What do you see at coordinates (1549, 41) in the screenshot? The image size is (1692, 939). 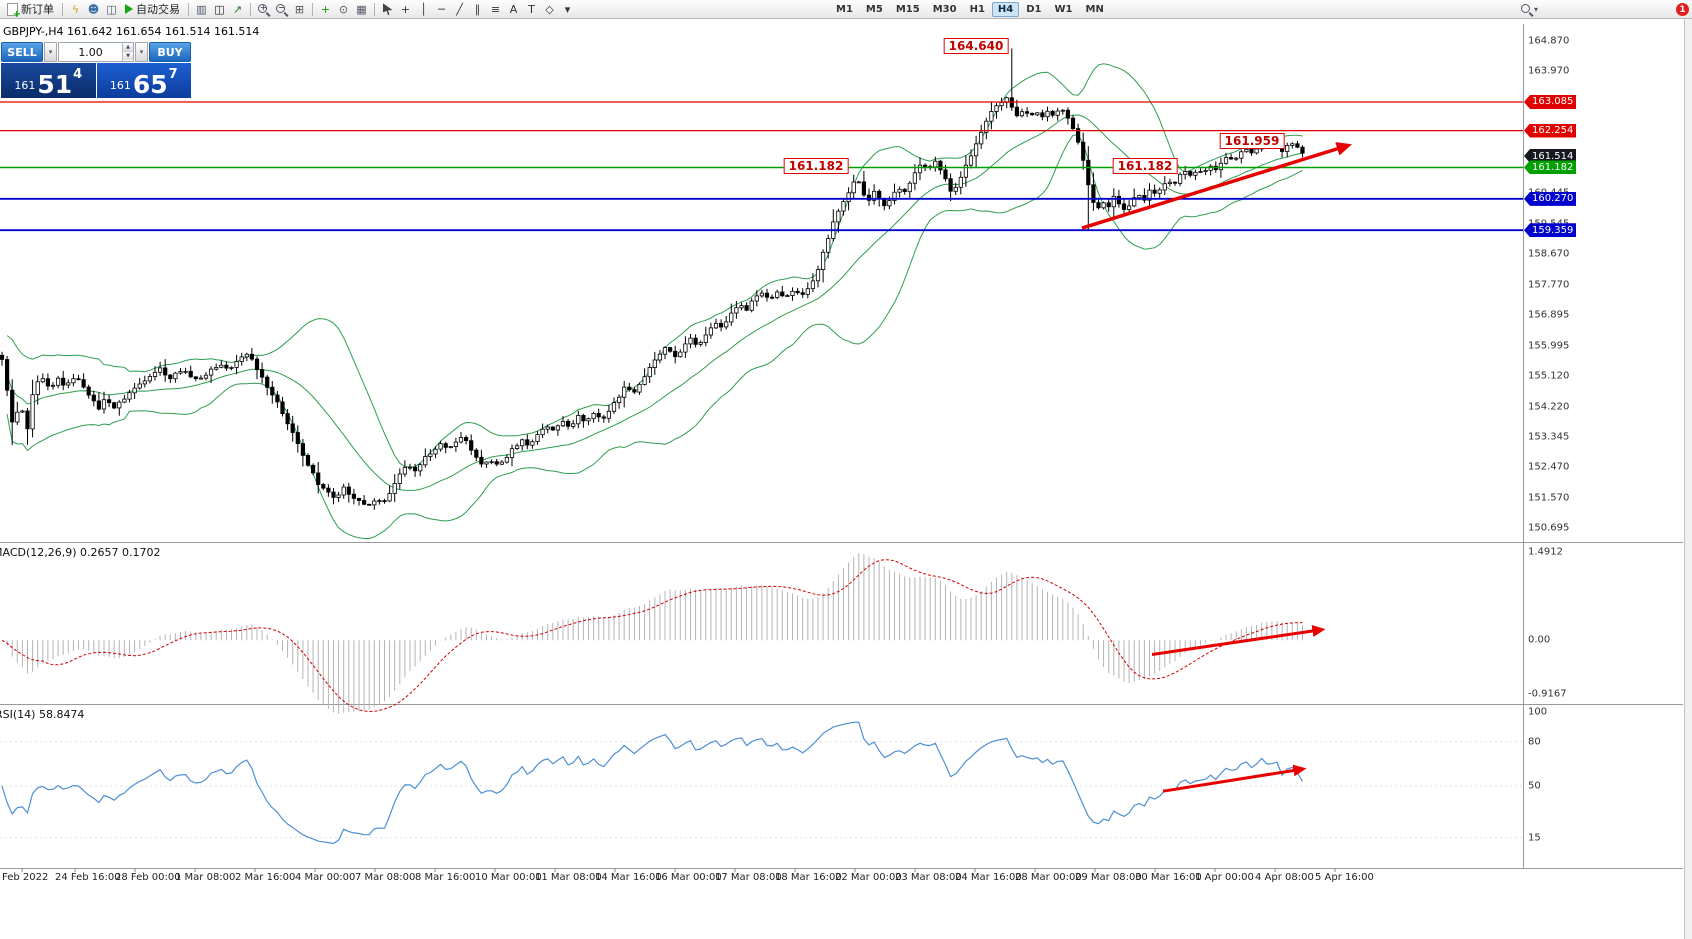 I see `price-axis-tick: 164.870` at bounding box center [1549, 41].